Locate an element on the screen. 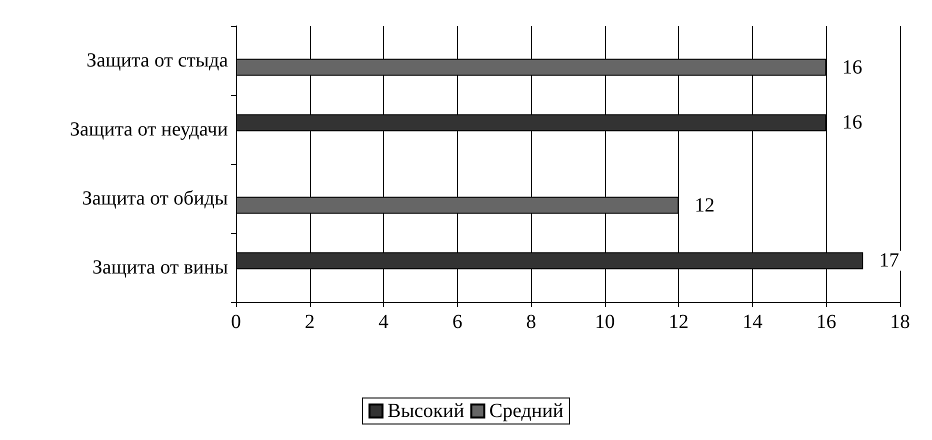 The image size is (932, 440). x-tick-label: 2 is located at coordinates (309, 322).